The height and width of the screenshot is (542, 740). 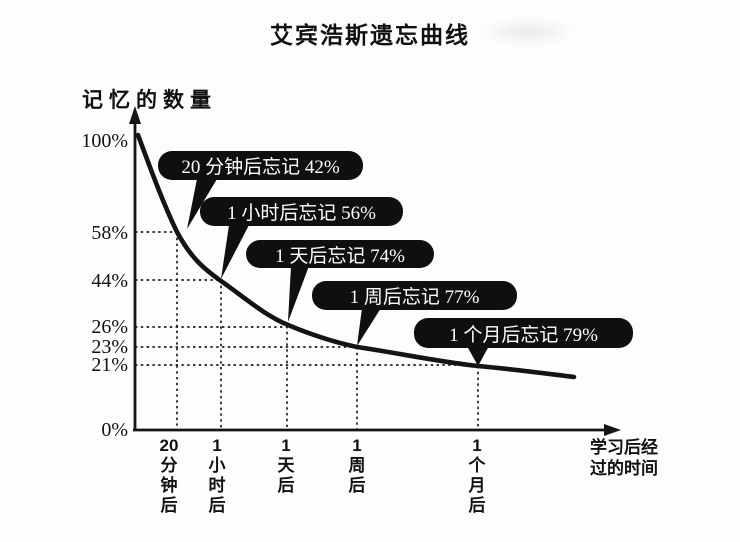 I want to click on x-axis-arrow-icon, so click(x=612, y=430).